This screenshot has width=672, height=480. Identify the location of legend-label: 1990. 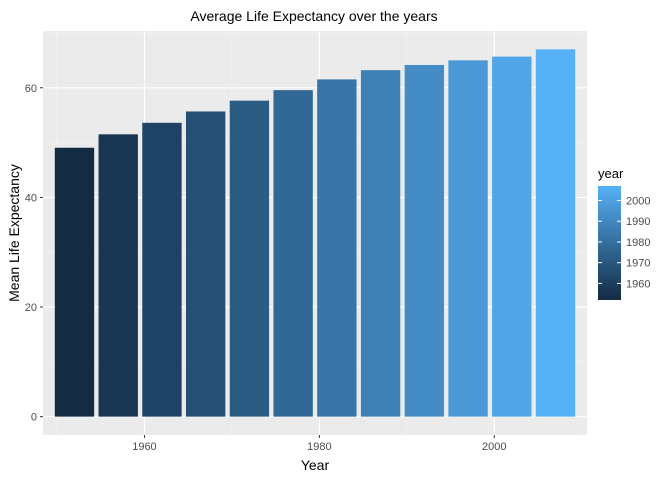
(638, 222).